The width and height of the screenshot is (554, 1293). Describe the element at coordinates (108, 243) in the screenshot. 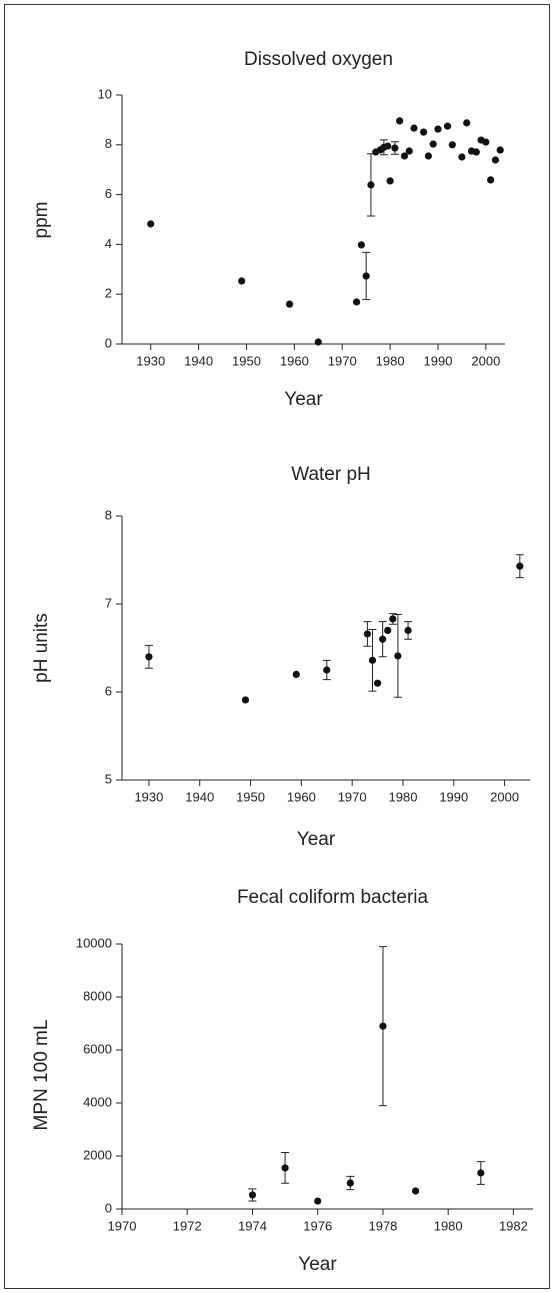

I see `y-tick-label: 4` at that location.